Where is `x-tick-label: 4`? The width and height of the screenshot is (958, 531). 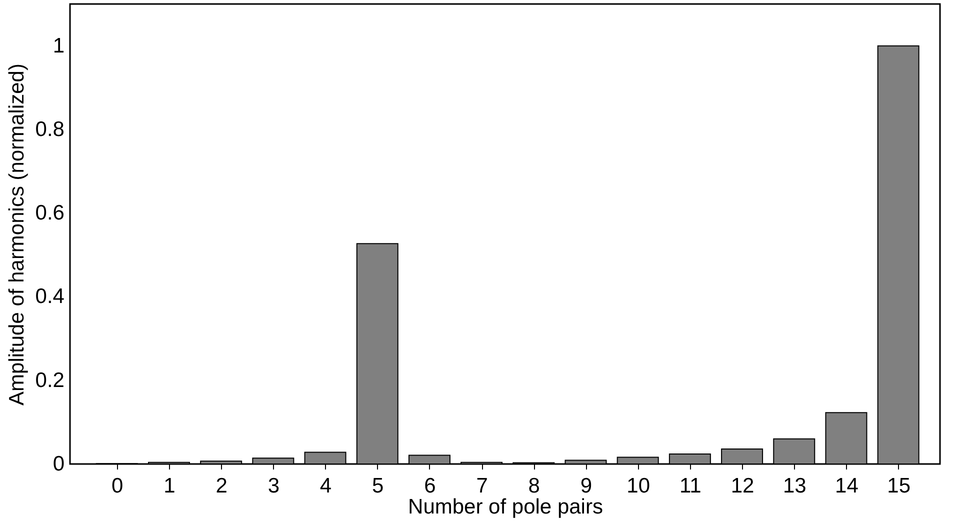 x-tick-label: 4 is located at coordinates (326, 486).